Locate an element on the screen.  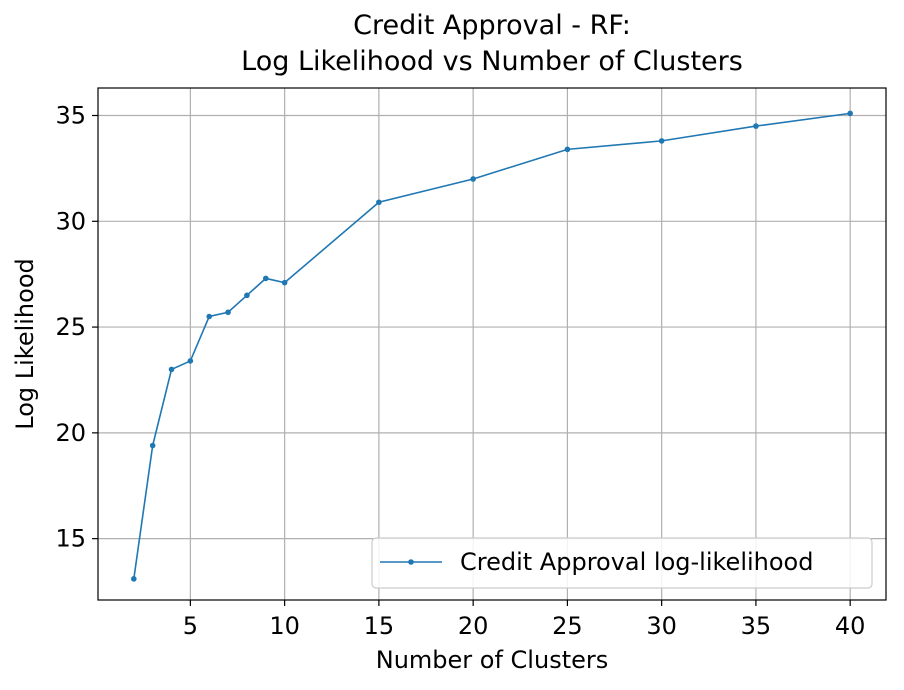
legend-marker is located at coordinates (411, 562).